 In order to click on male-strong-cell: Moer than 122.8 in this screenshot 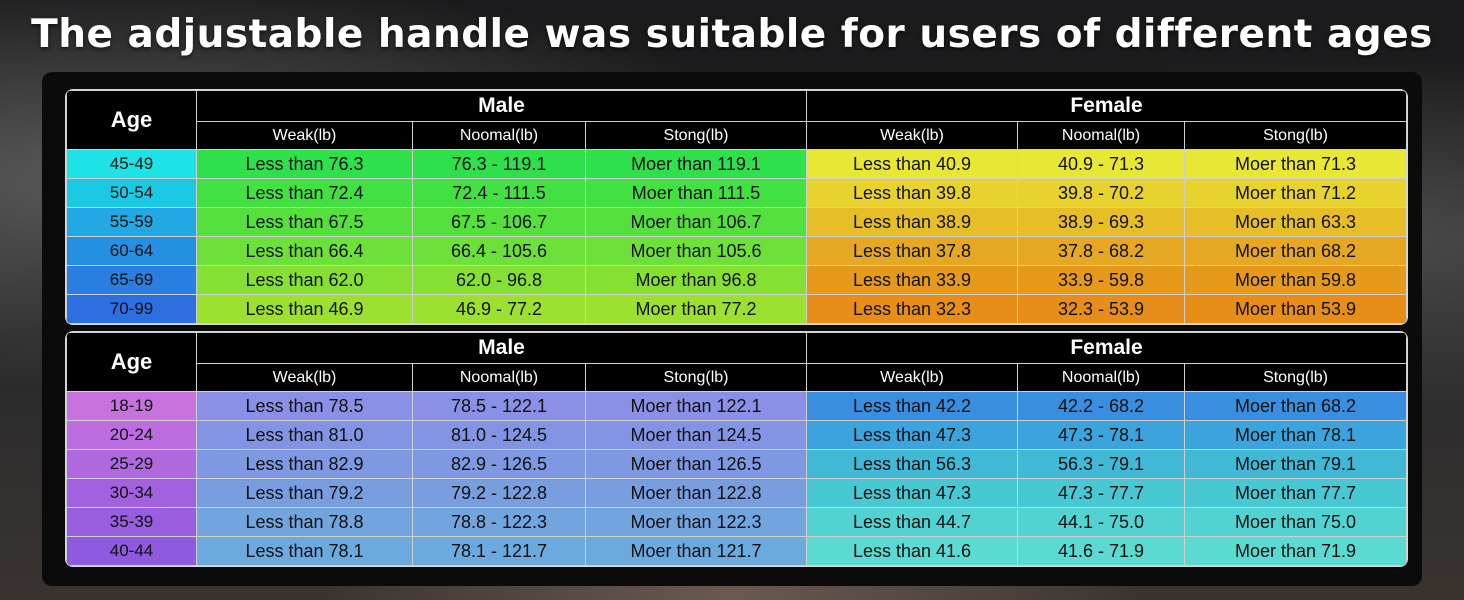, I will do `click(696, 493)`.